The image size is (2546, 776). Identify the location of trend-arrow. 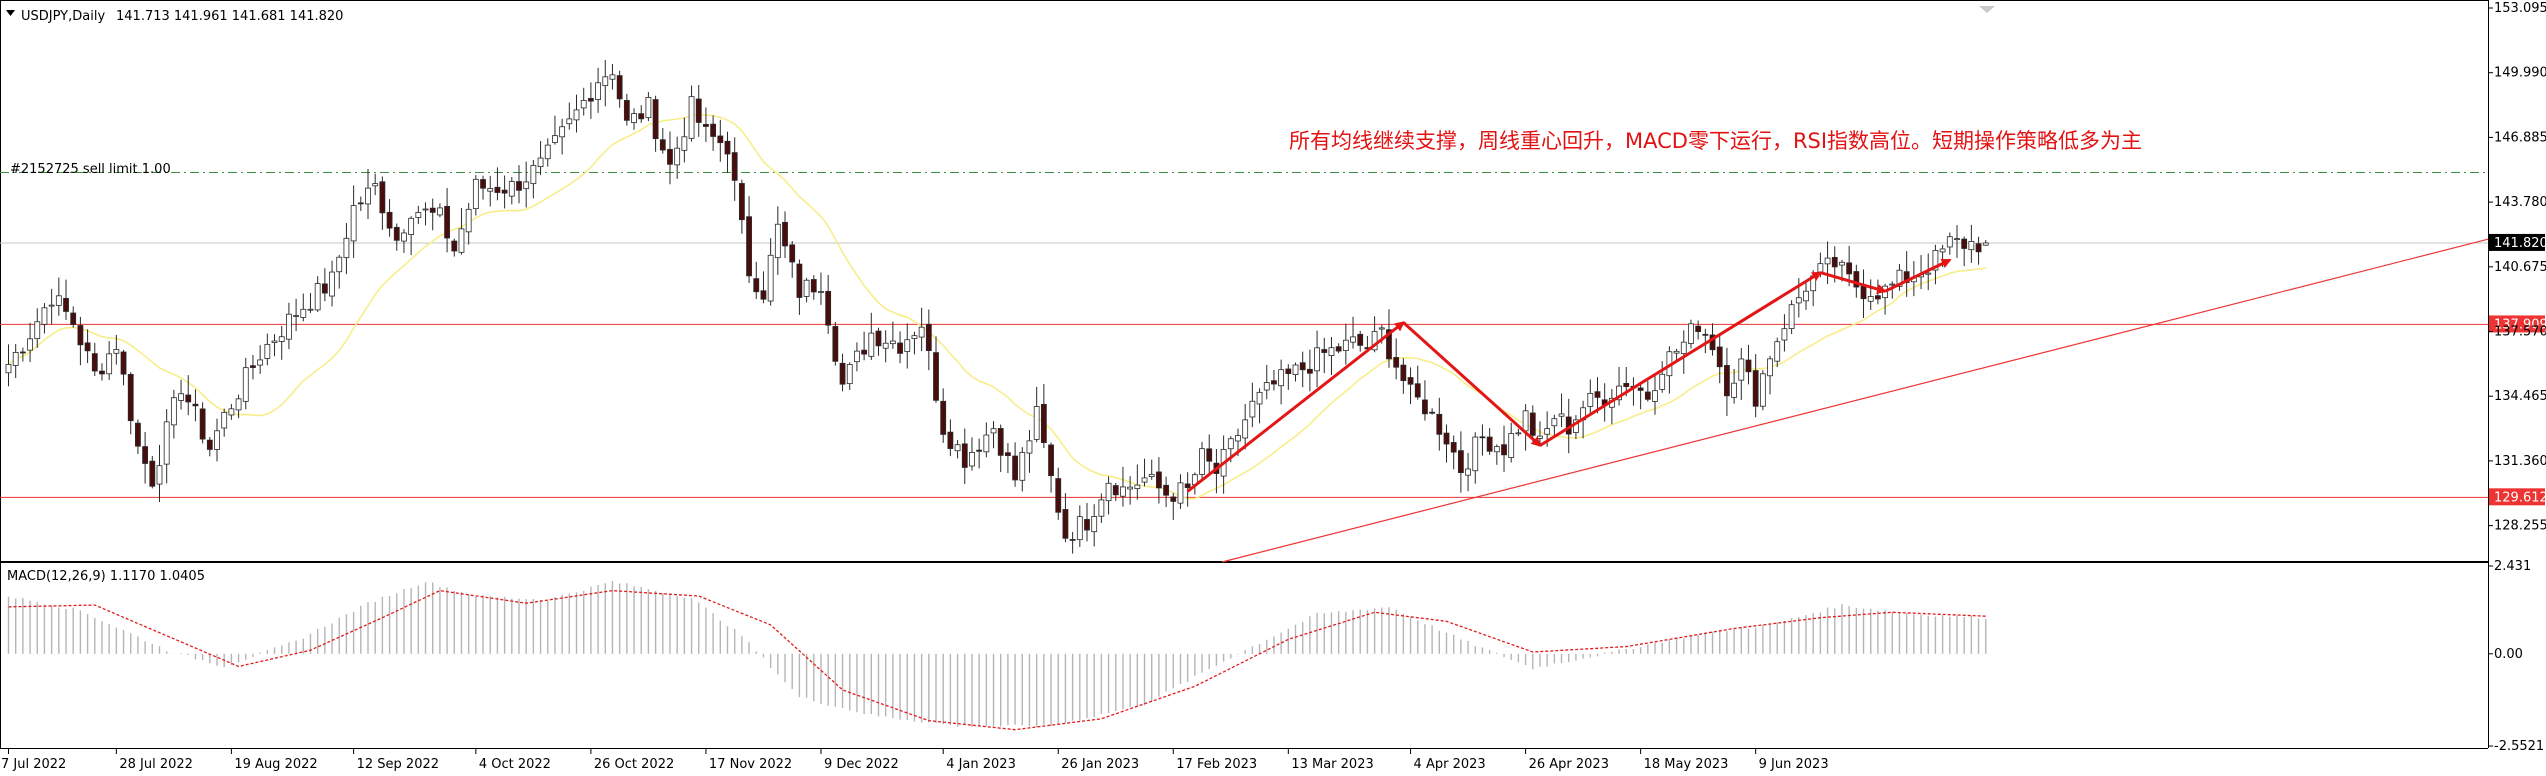
(1295, 407).